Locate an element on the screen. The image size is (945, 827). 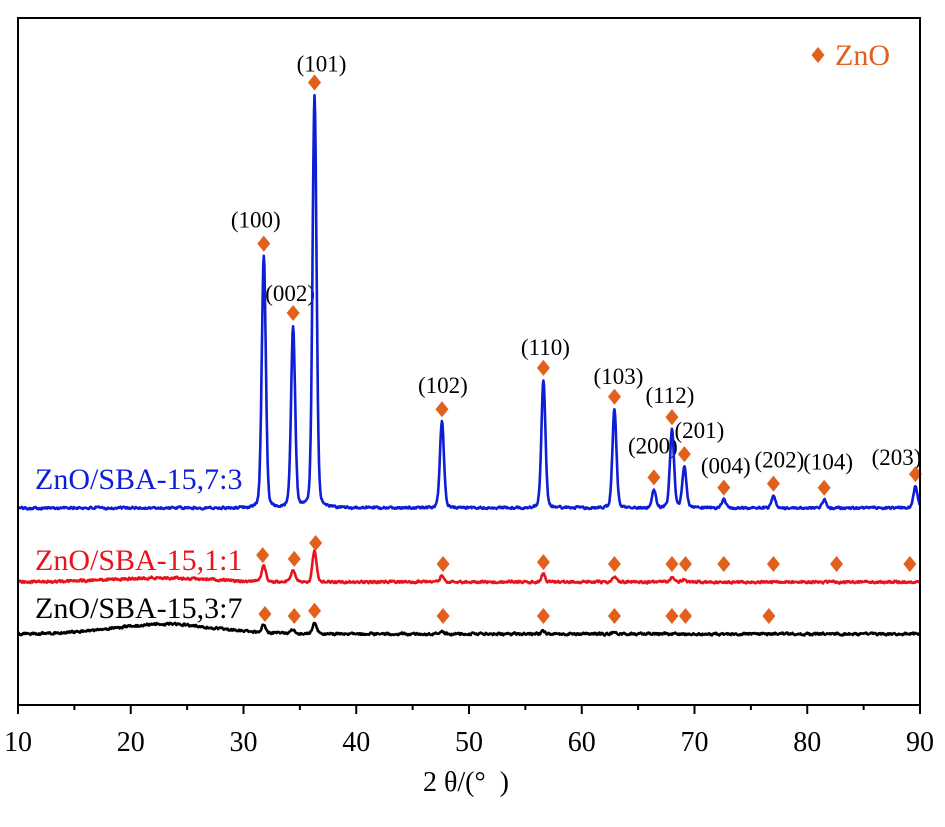
x-axis-tick-labels: 10 20 30 40 50 60 70 80 90 is located at coordinates (469, 742).